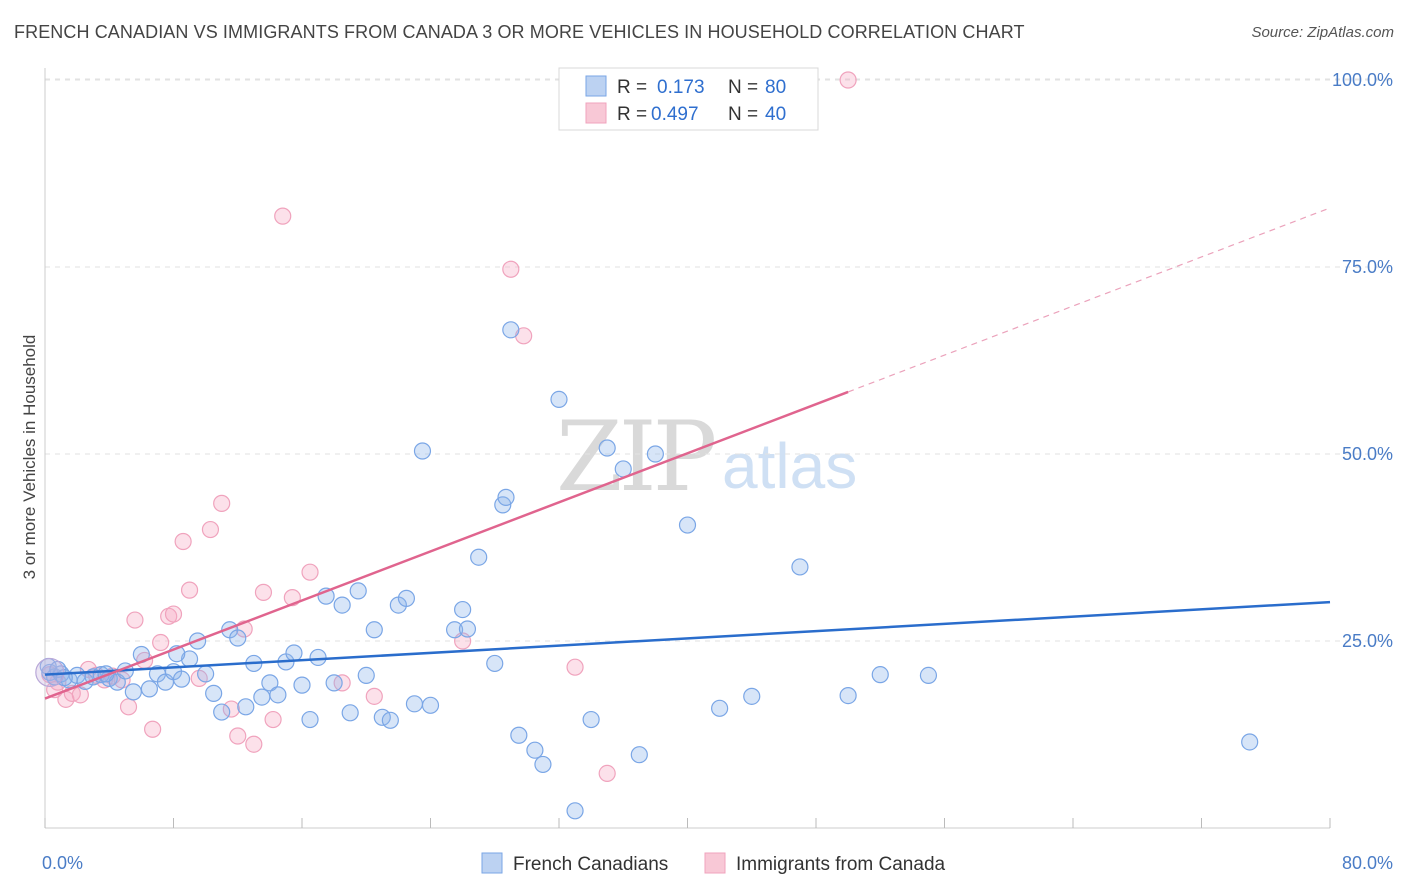 The width and height of the screenshot is (1406, 892). What do you see at coordinates (596, 86) in the screenshot?
I see `legend-swatch-blue` at bounding box center [596, 86].